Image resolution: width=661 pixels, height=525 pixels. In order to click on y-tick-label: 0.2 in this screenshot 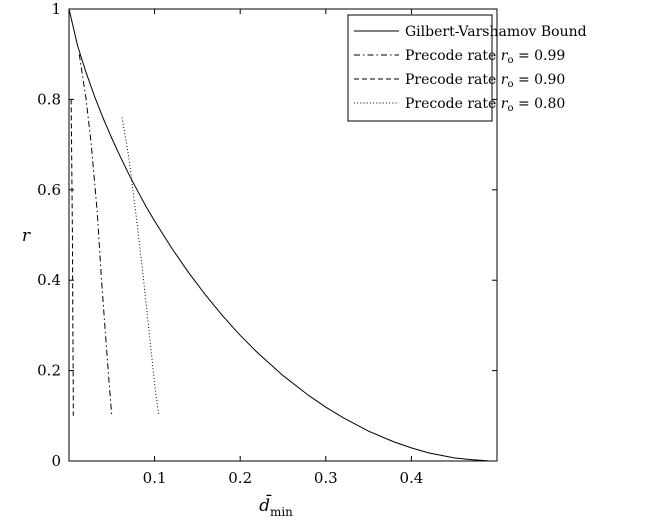, I will do `click(49, 371)`.